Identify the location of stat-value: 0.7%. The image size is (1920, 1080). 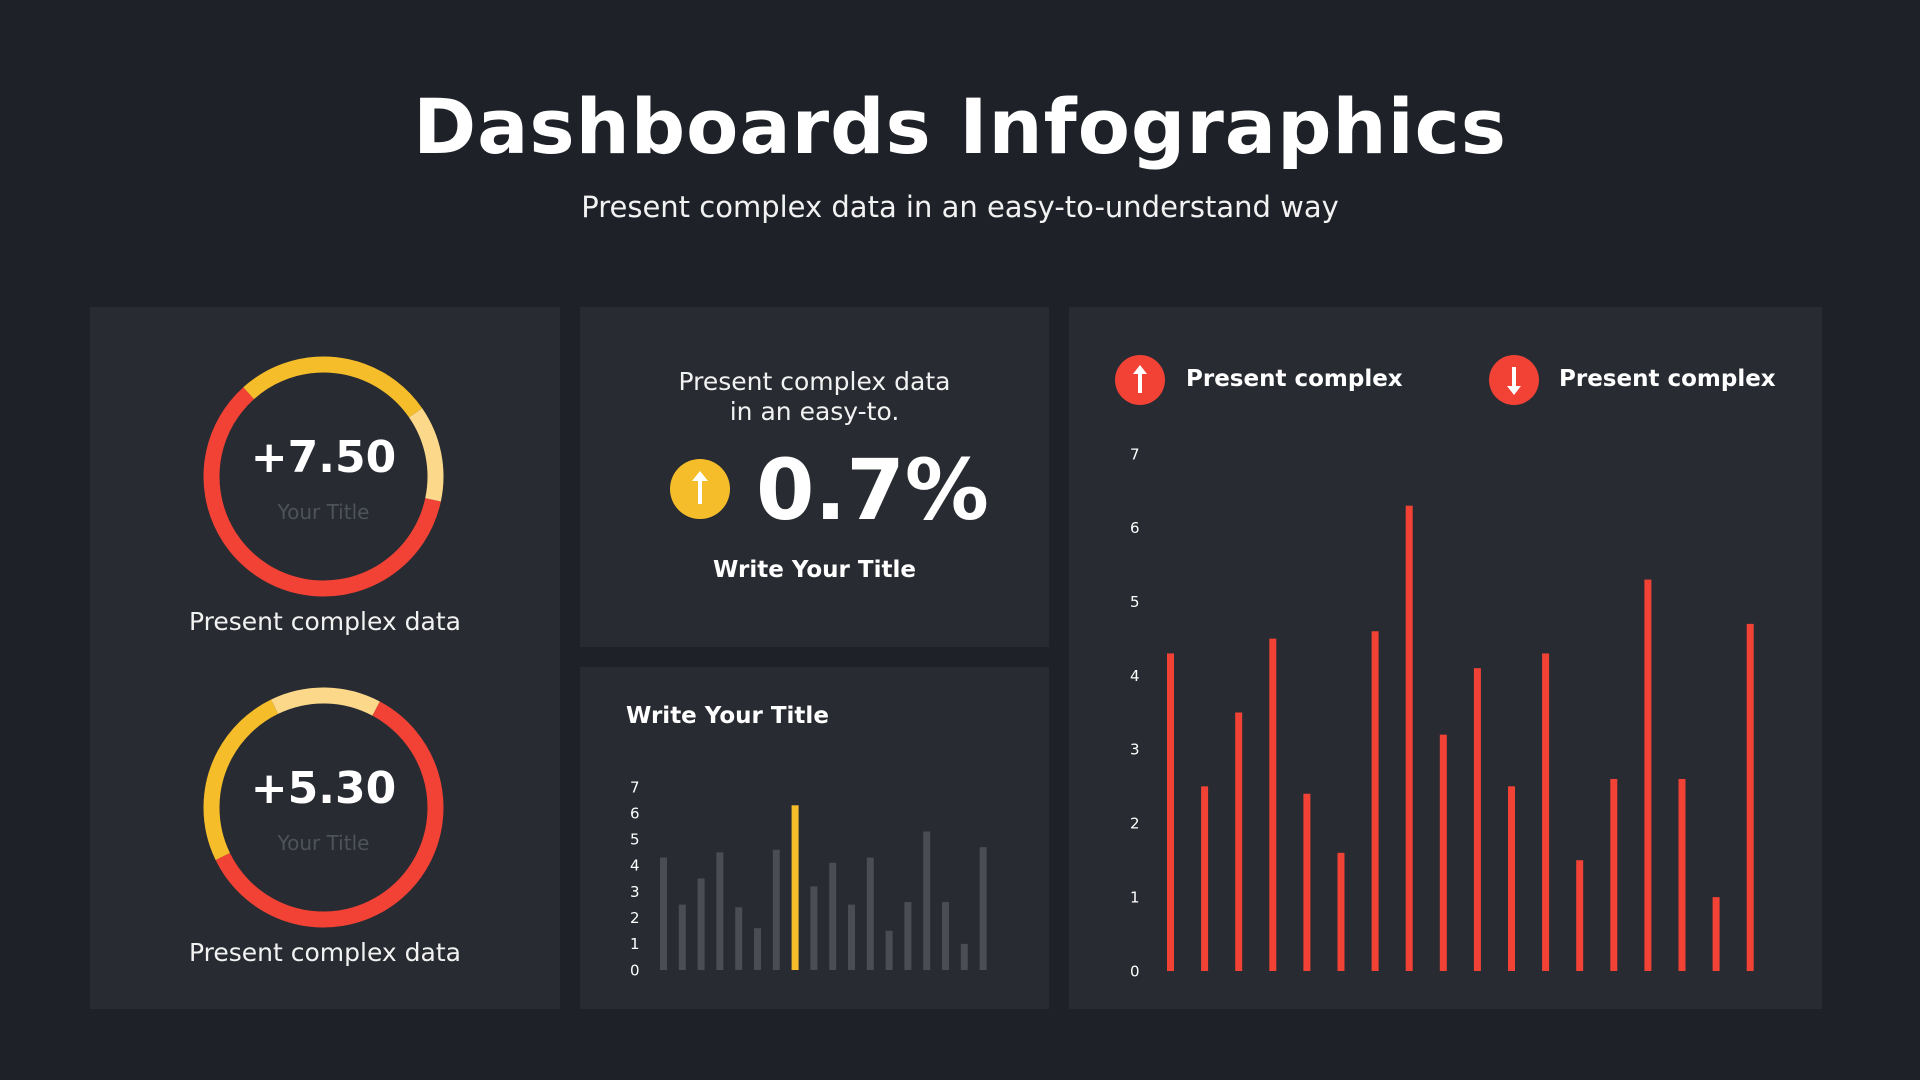
(872, 490).